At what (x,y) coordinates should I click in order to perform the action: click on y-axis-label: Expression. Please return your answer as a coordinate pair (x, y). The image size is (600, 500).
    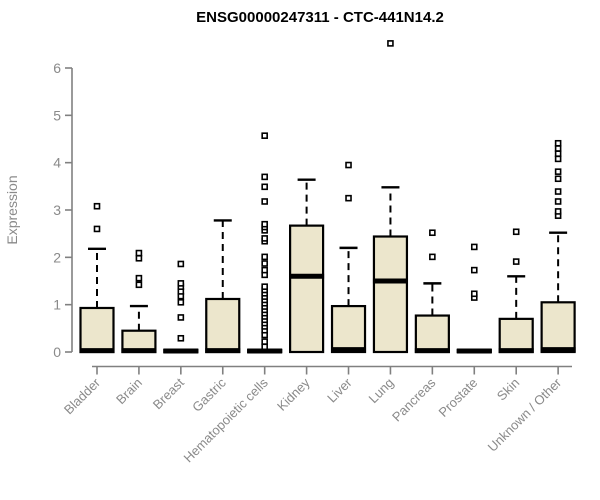
    Looking at the image, I should click on (12, 209).